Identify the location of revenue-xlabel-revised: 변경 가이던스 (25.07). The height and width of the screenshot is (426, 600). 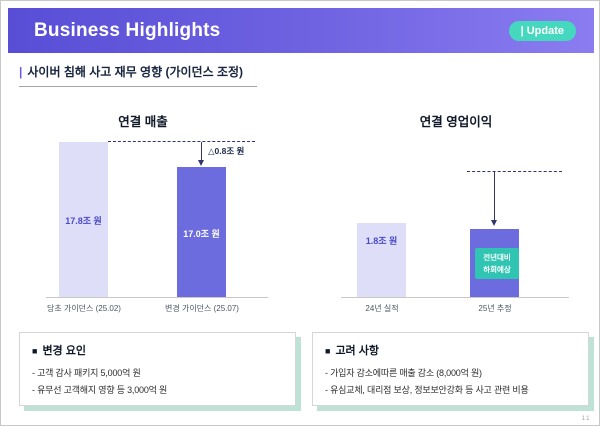
(202, 308).